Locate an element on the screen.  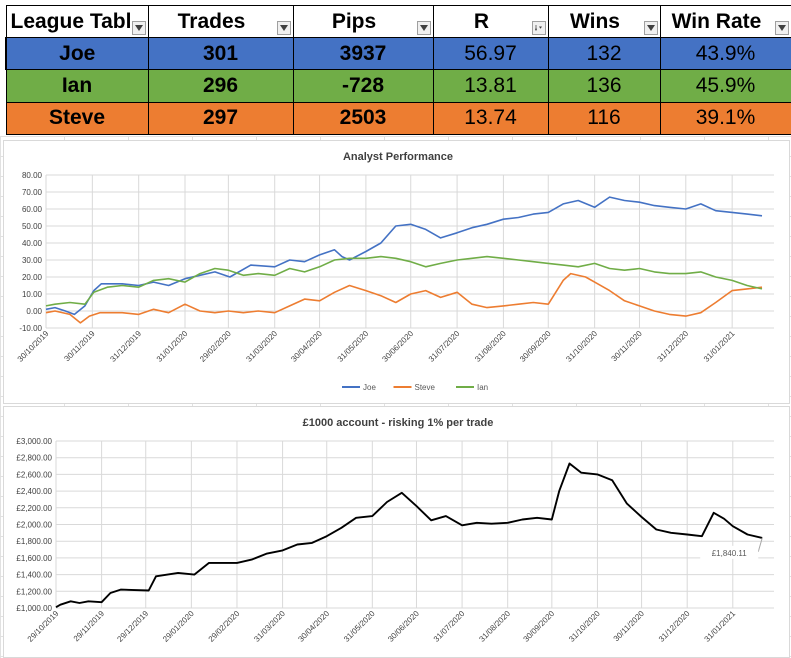
r-cell: 13.74 is located at coordinates (490, 118).